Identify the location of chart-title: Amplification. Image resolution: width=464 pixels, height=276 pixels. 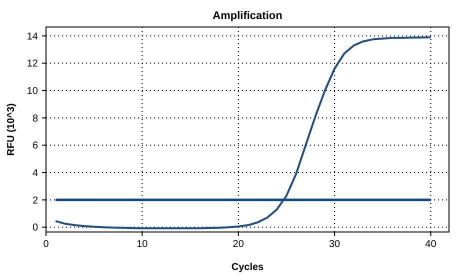
(247, 16).